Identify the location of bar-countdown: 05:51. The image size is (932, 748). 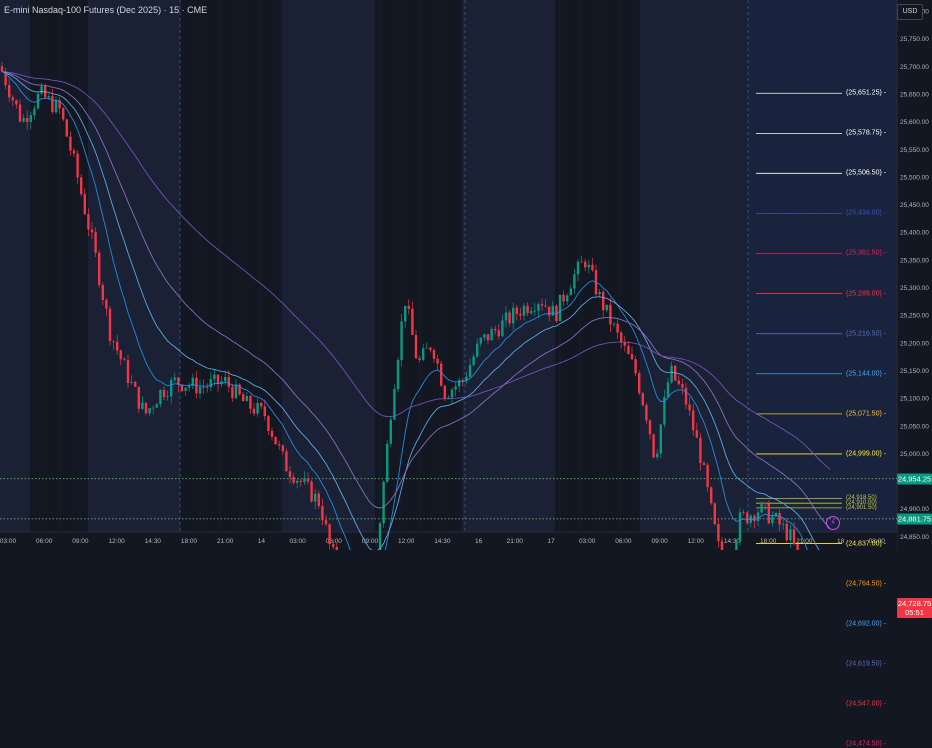
(914, 613).